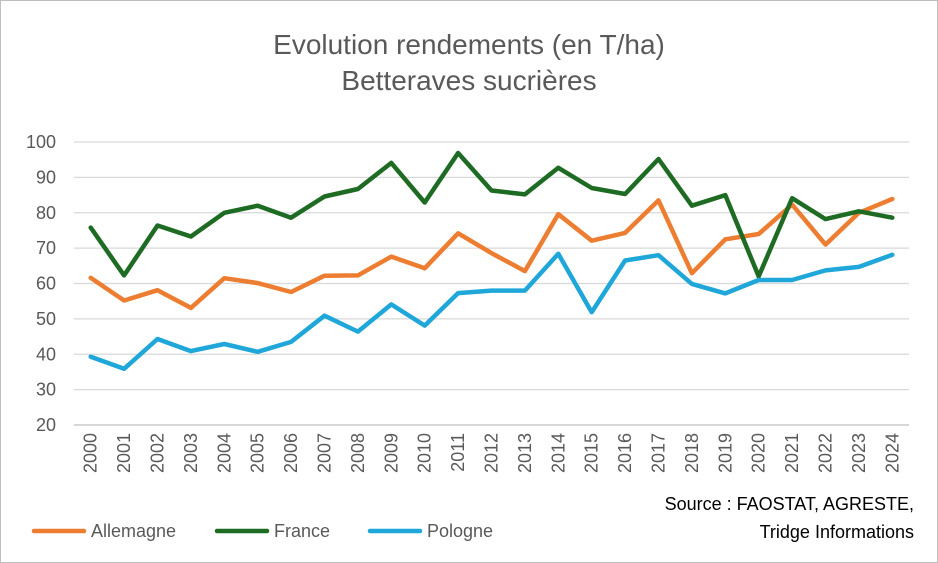  Describe the element at coordinates (258, 453) in the screenshot. I see `x-tick-label-2005: 2005` at that location.